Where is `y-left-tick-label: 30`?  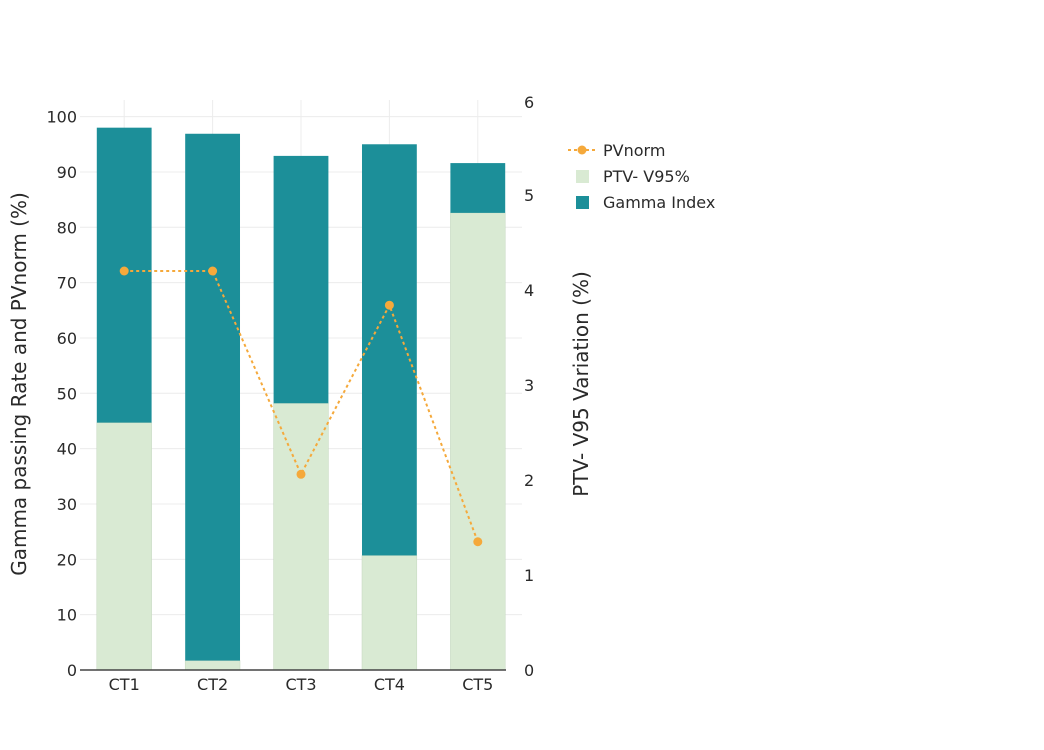
y-left-tick-label: 30 is located at coordinates (67, 504).